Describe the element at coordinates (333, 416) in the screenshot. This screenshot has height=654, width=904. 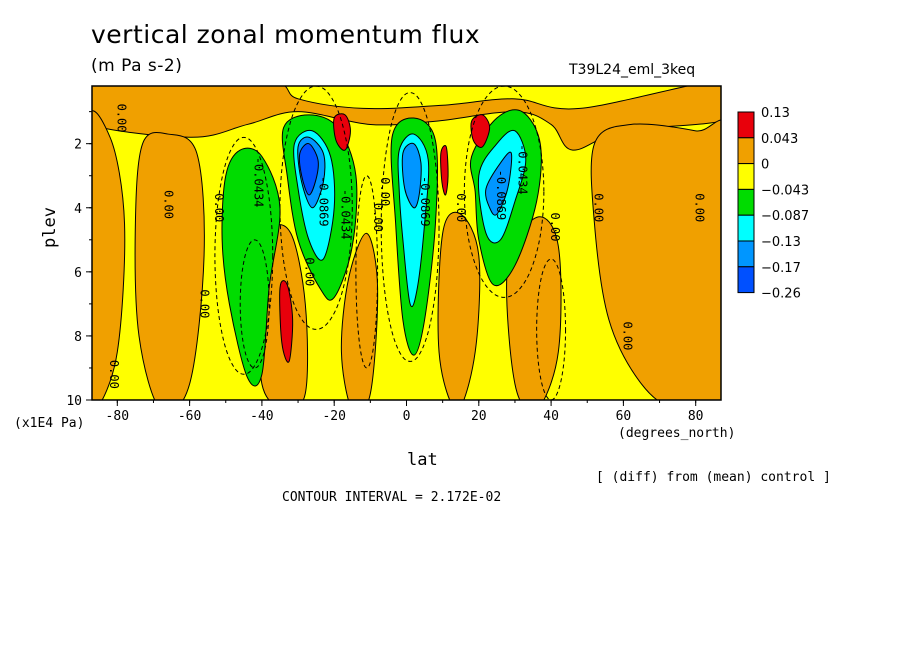
I see `x-tick-label: -20` at that location.